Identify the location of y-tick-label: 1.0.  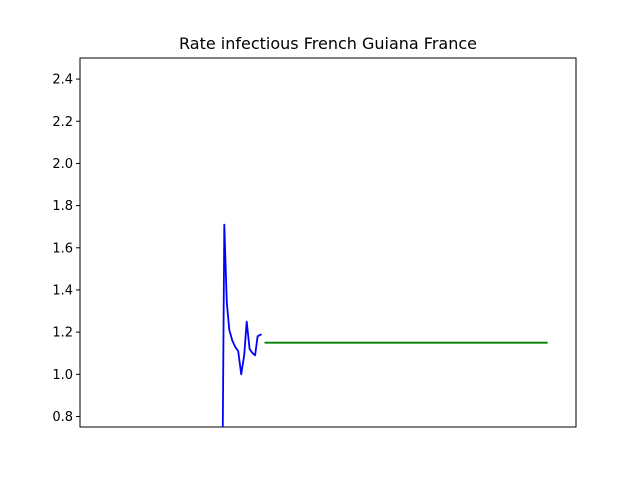
(62, 375).